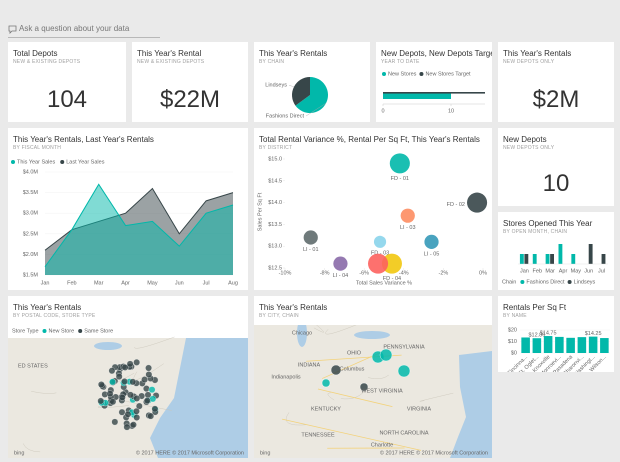 This screenshot has height=462, width=620. What do you see at coordinates (341, 276) in the screenshot?
I see `bubble-label: LI - 04` at bounding box center [341, 276].